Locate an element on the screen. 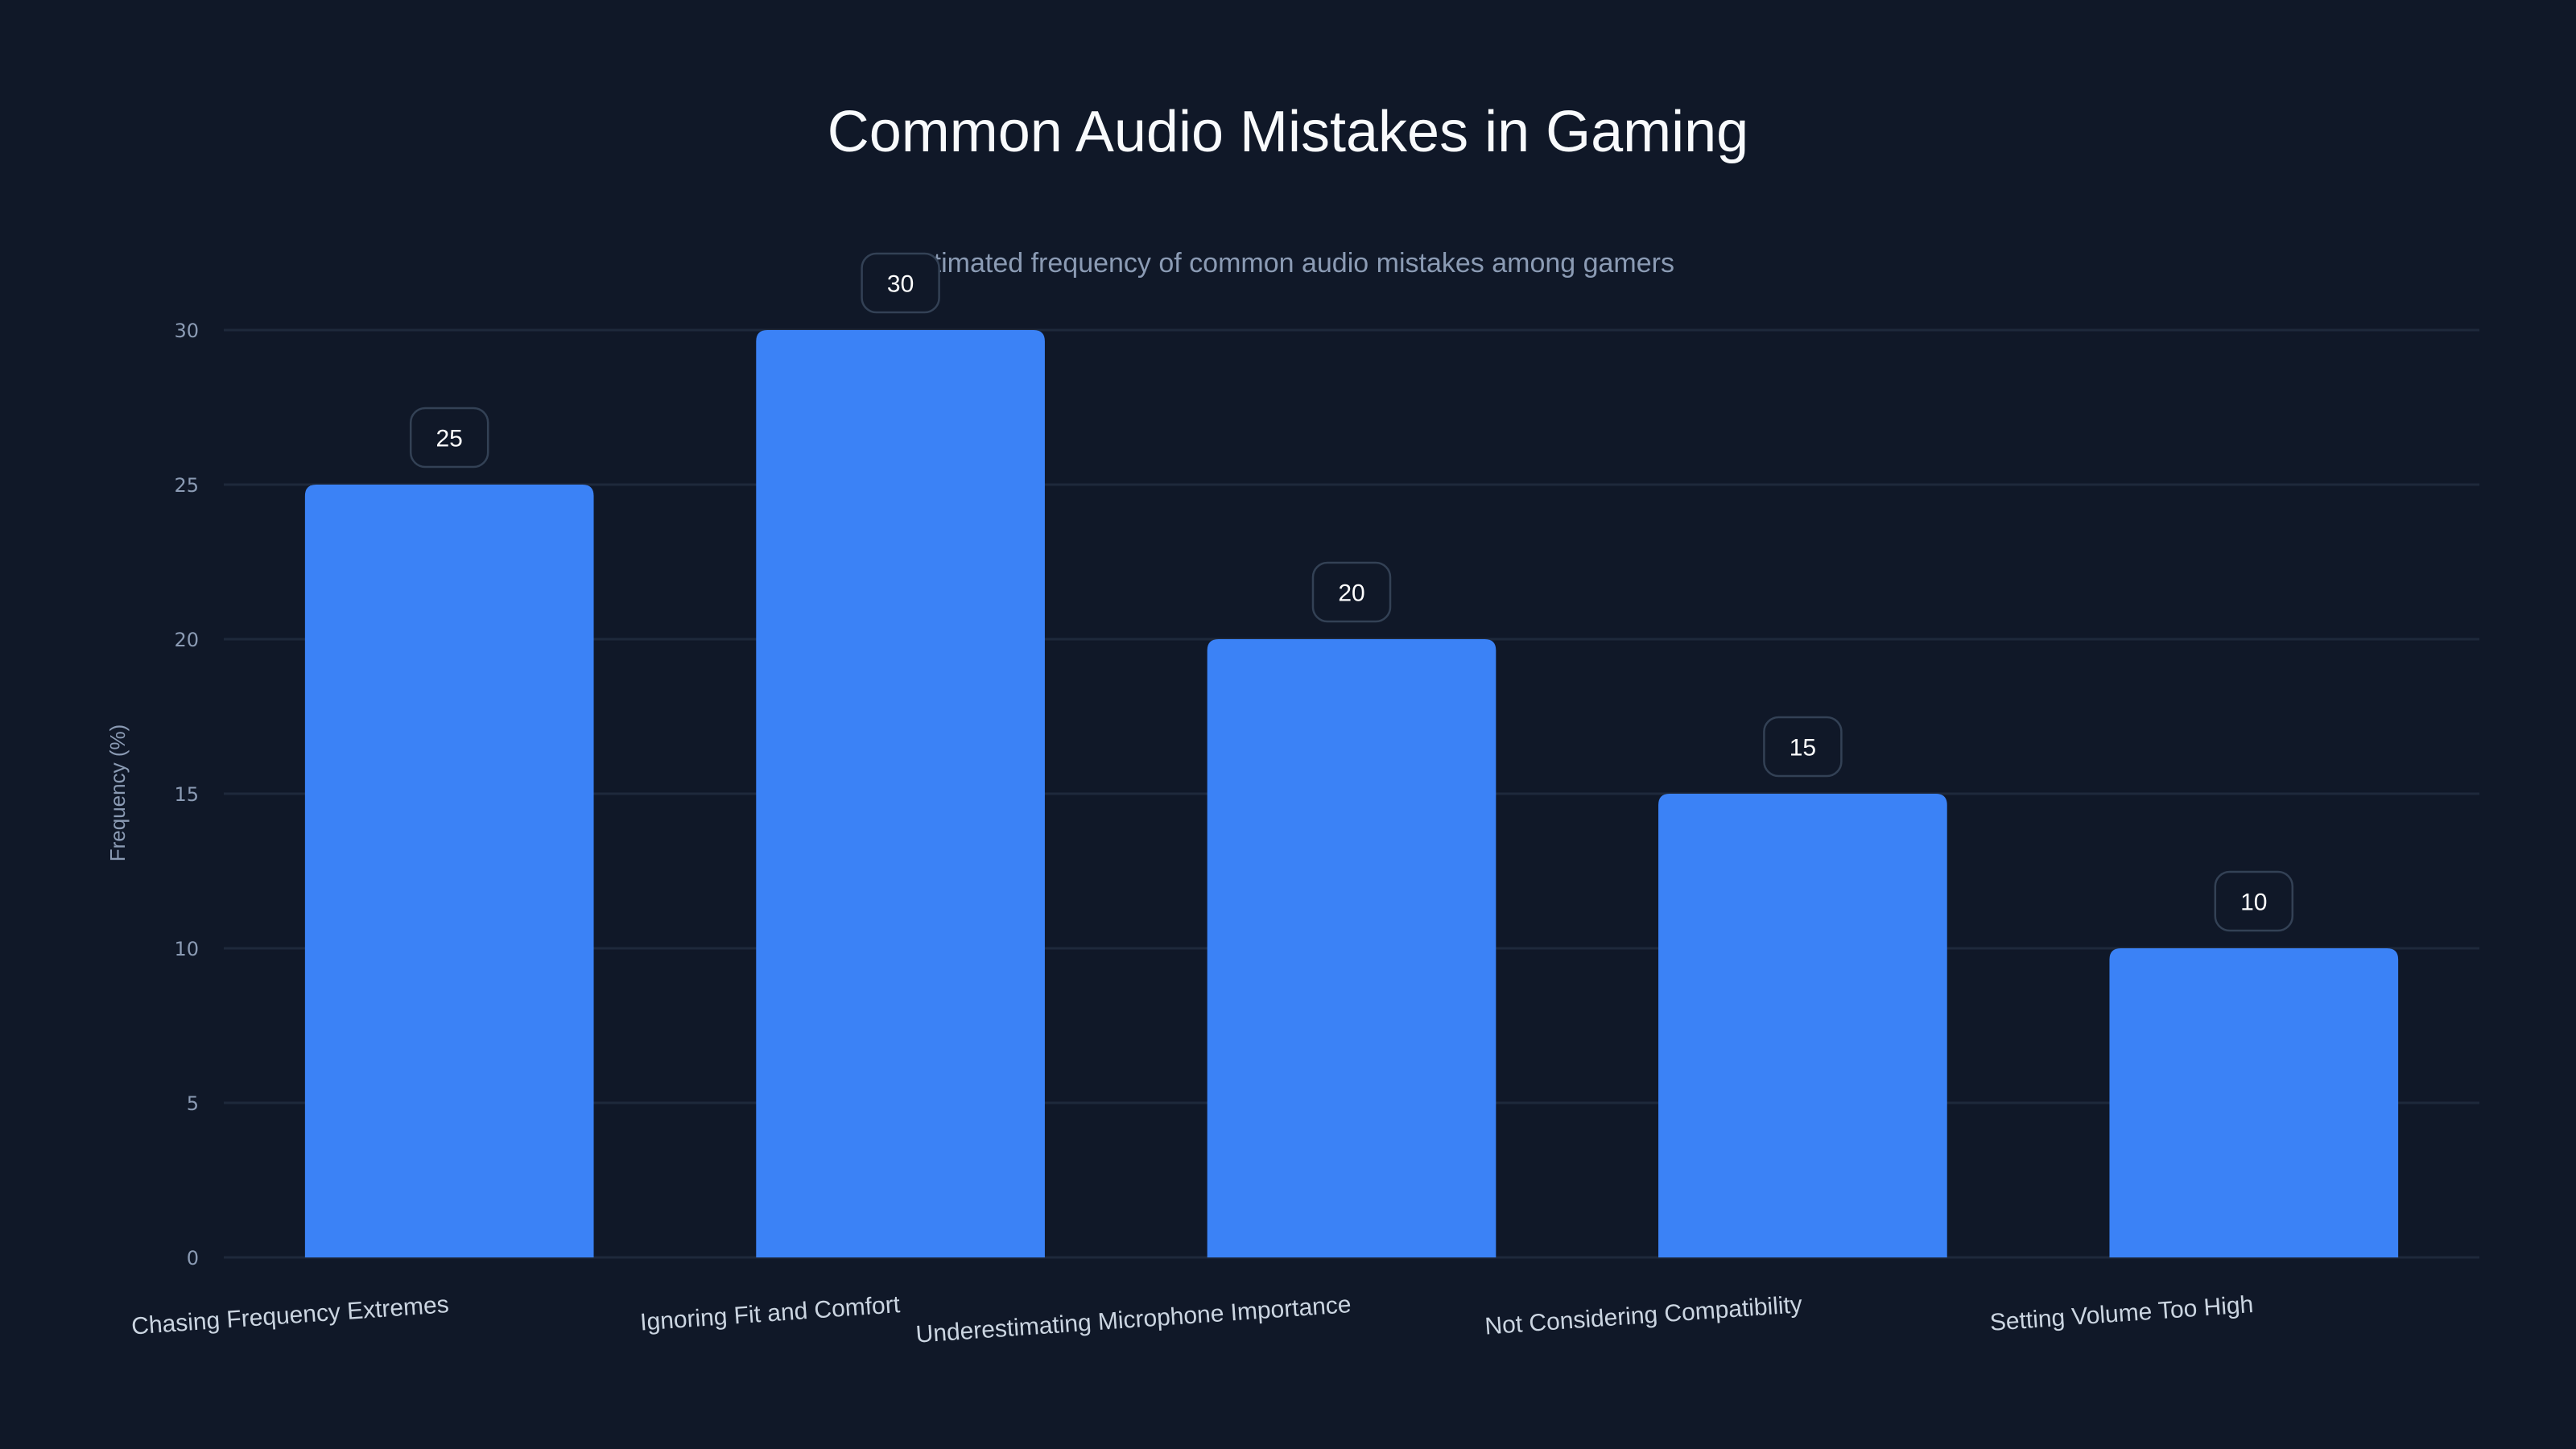 This screenshot has height=1449, width=2576. y-tick-label: 5 is located at coordinates (193, 1103).